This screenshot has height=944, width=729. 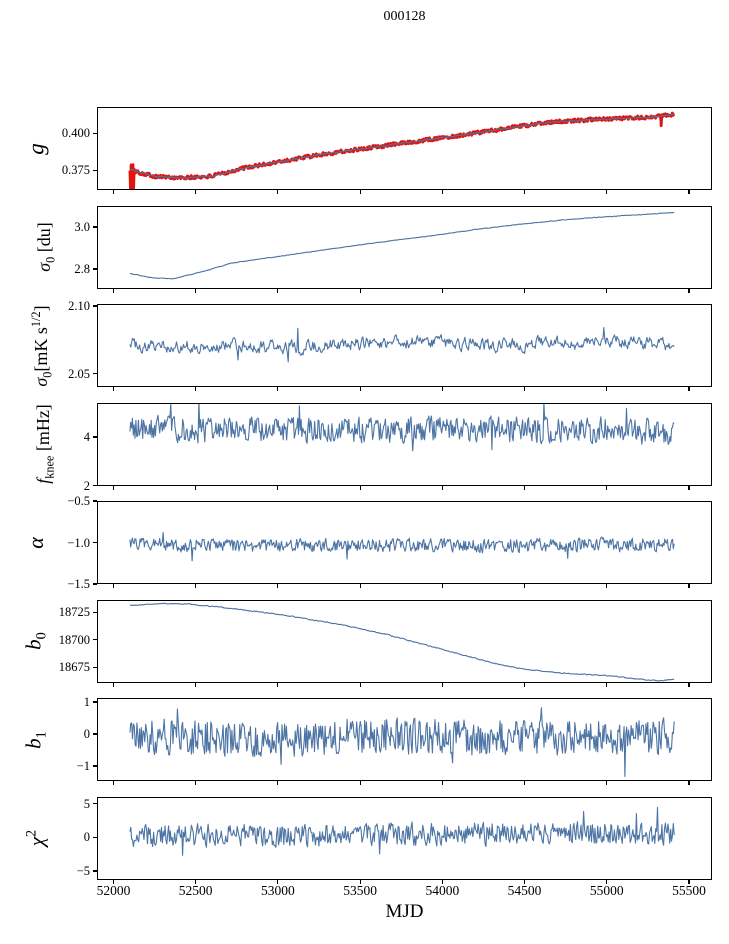 I want to click on b1-line, so click(x=402, y=742).